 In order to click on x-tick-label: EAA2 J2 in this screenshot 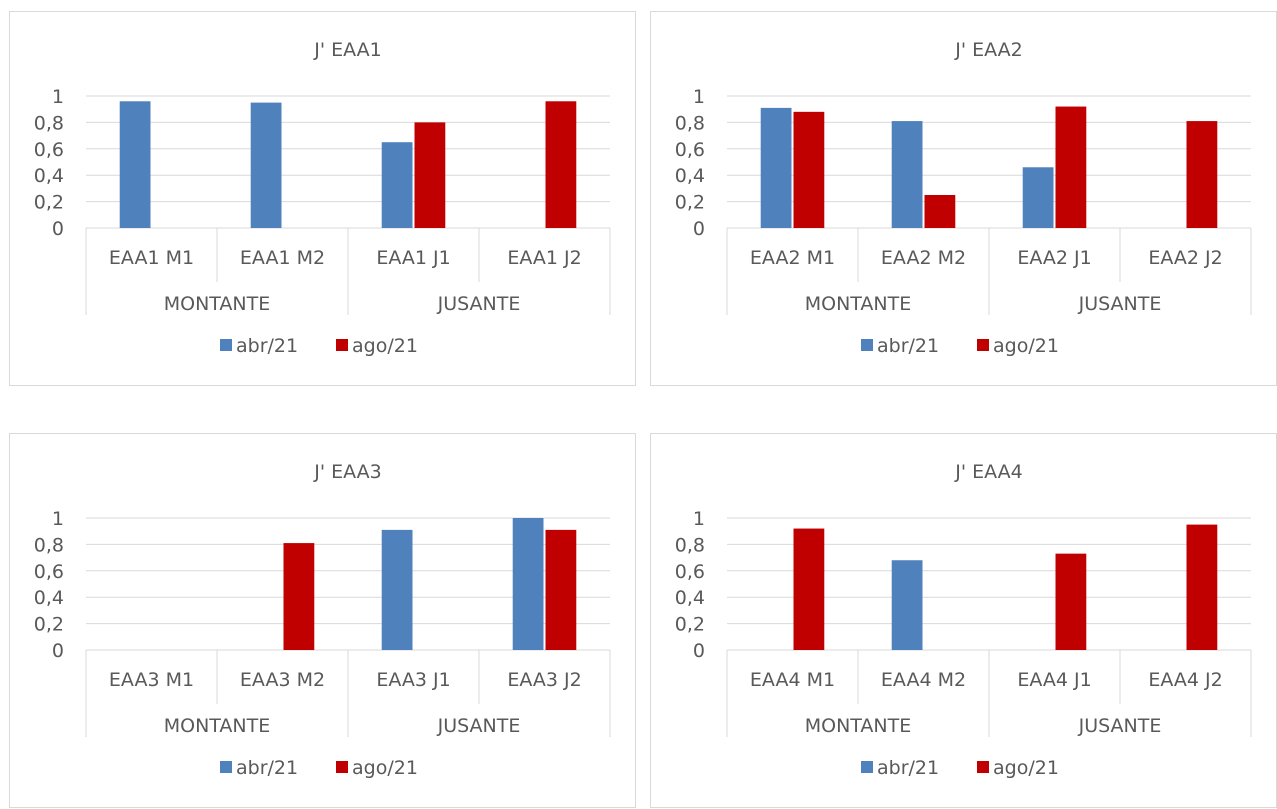, I will do `click(1185, 258)`.